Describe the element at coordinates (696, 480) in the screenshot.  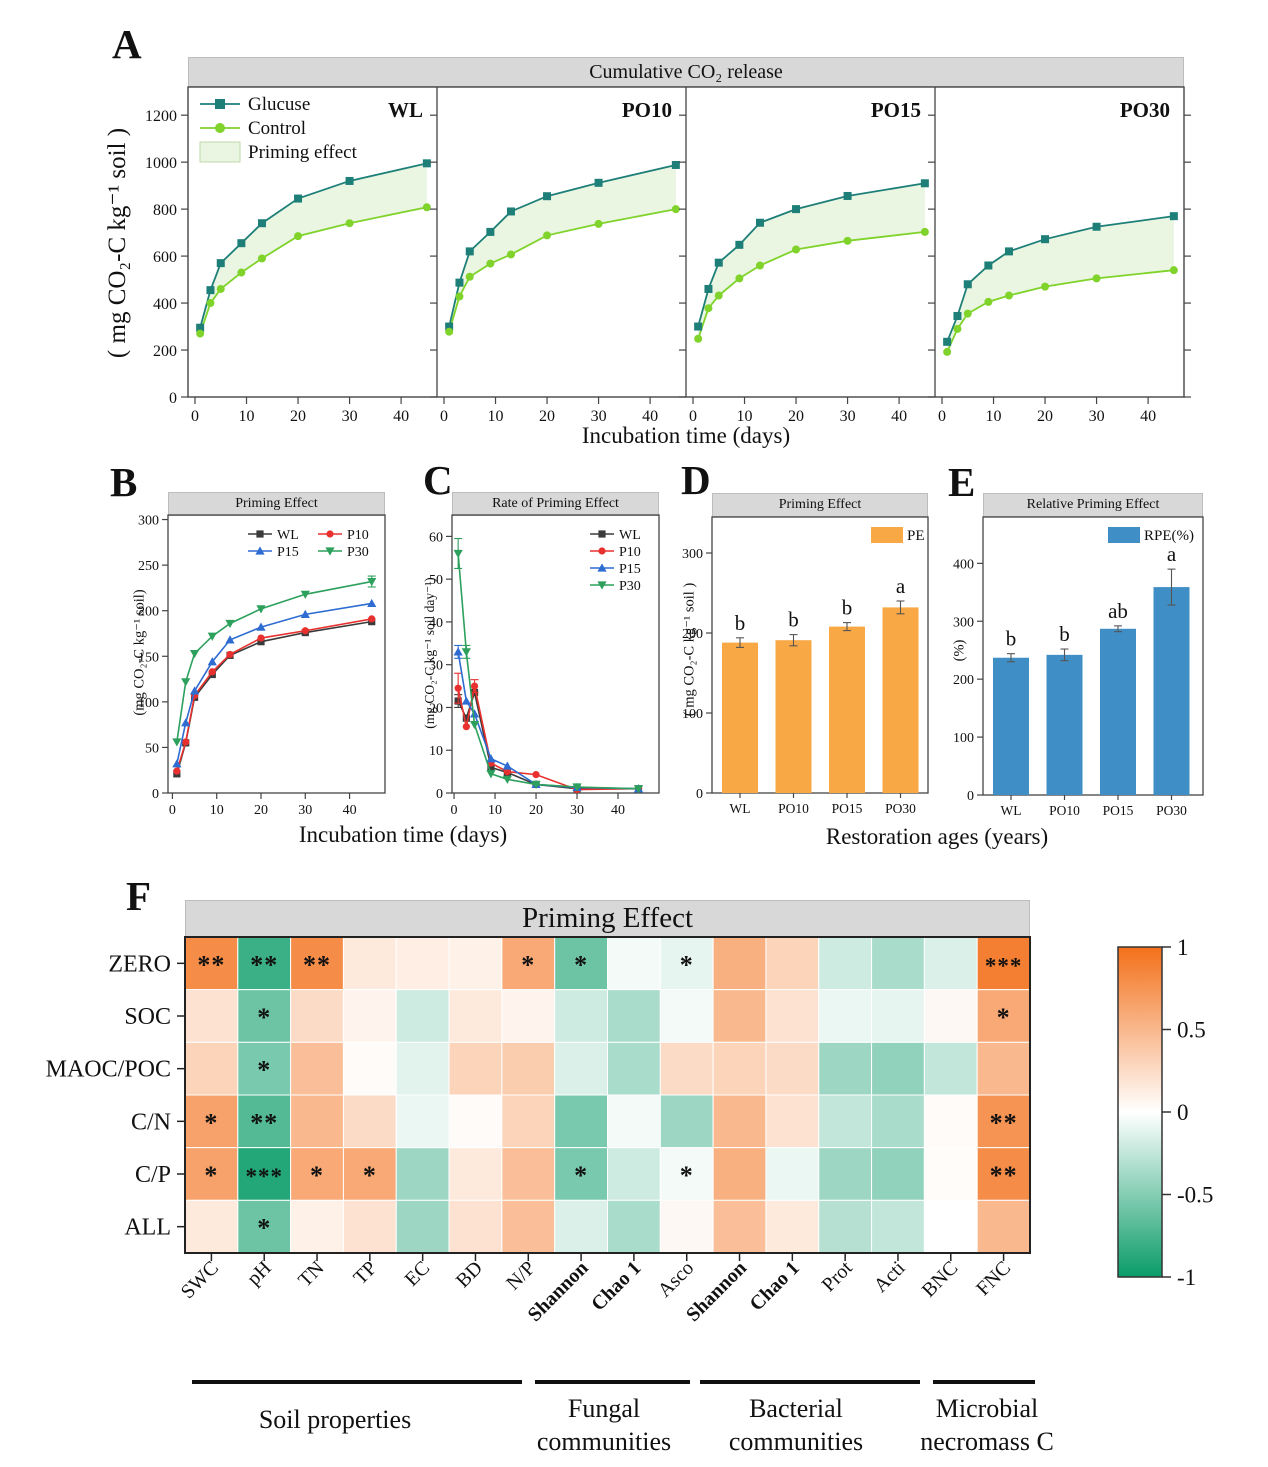
I see `panel-d-letter: D` at that location.